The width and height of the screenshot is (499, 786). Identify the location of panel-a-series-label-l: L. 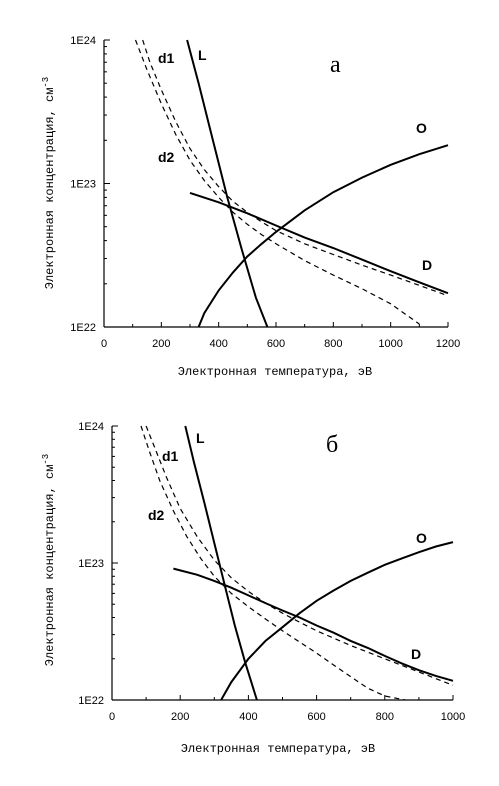
(202, 55).